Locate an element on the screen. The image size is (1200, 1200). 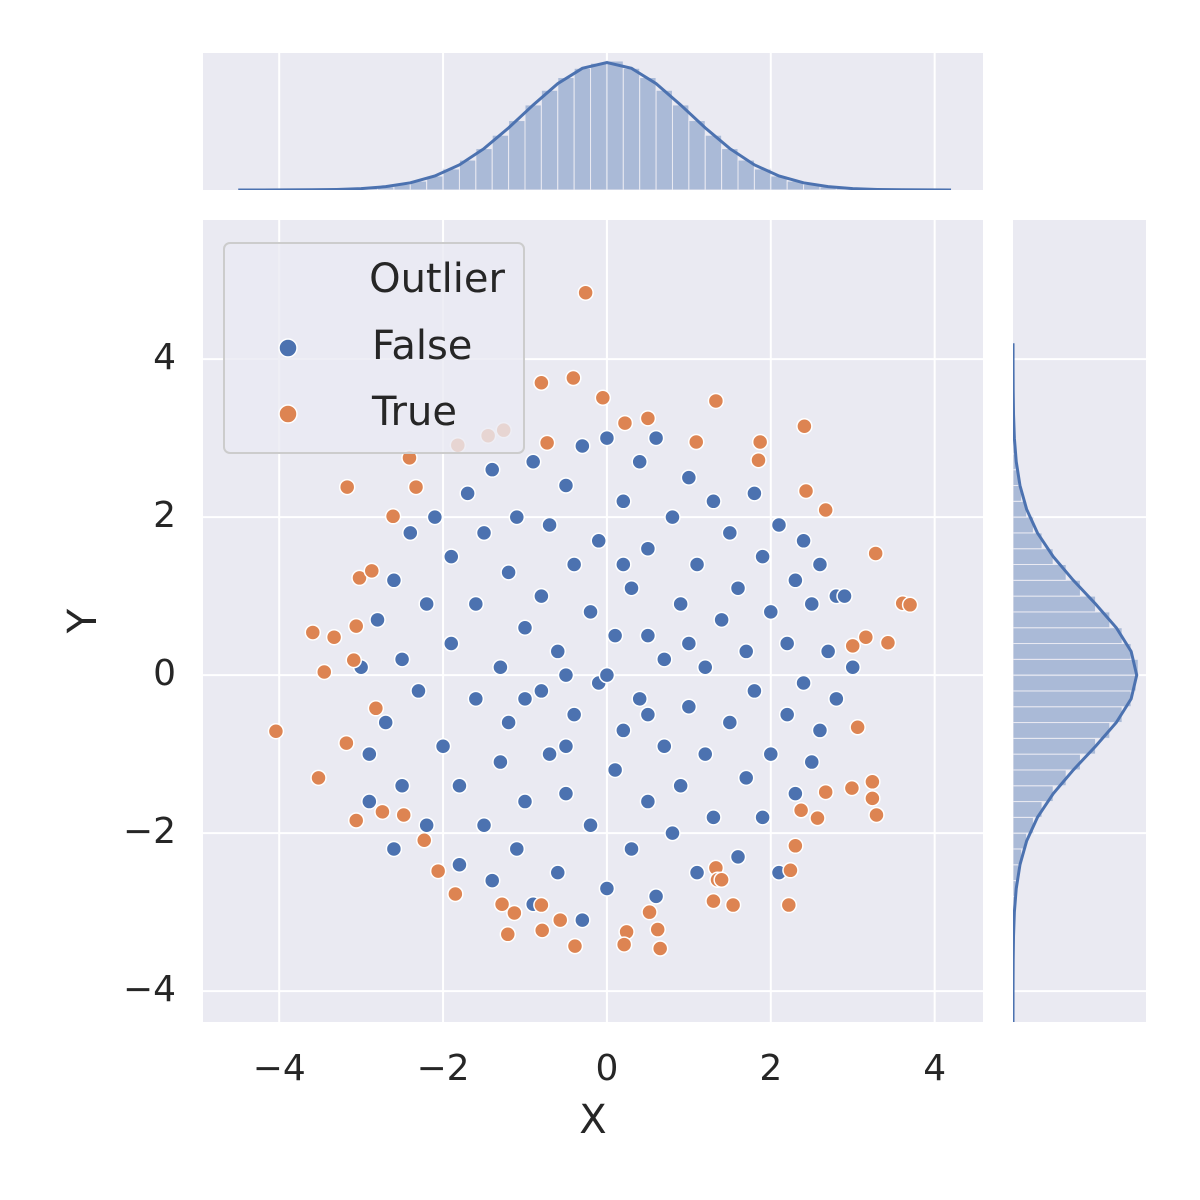
y-tick-label: −4 is located at coordinates (149, 989).